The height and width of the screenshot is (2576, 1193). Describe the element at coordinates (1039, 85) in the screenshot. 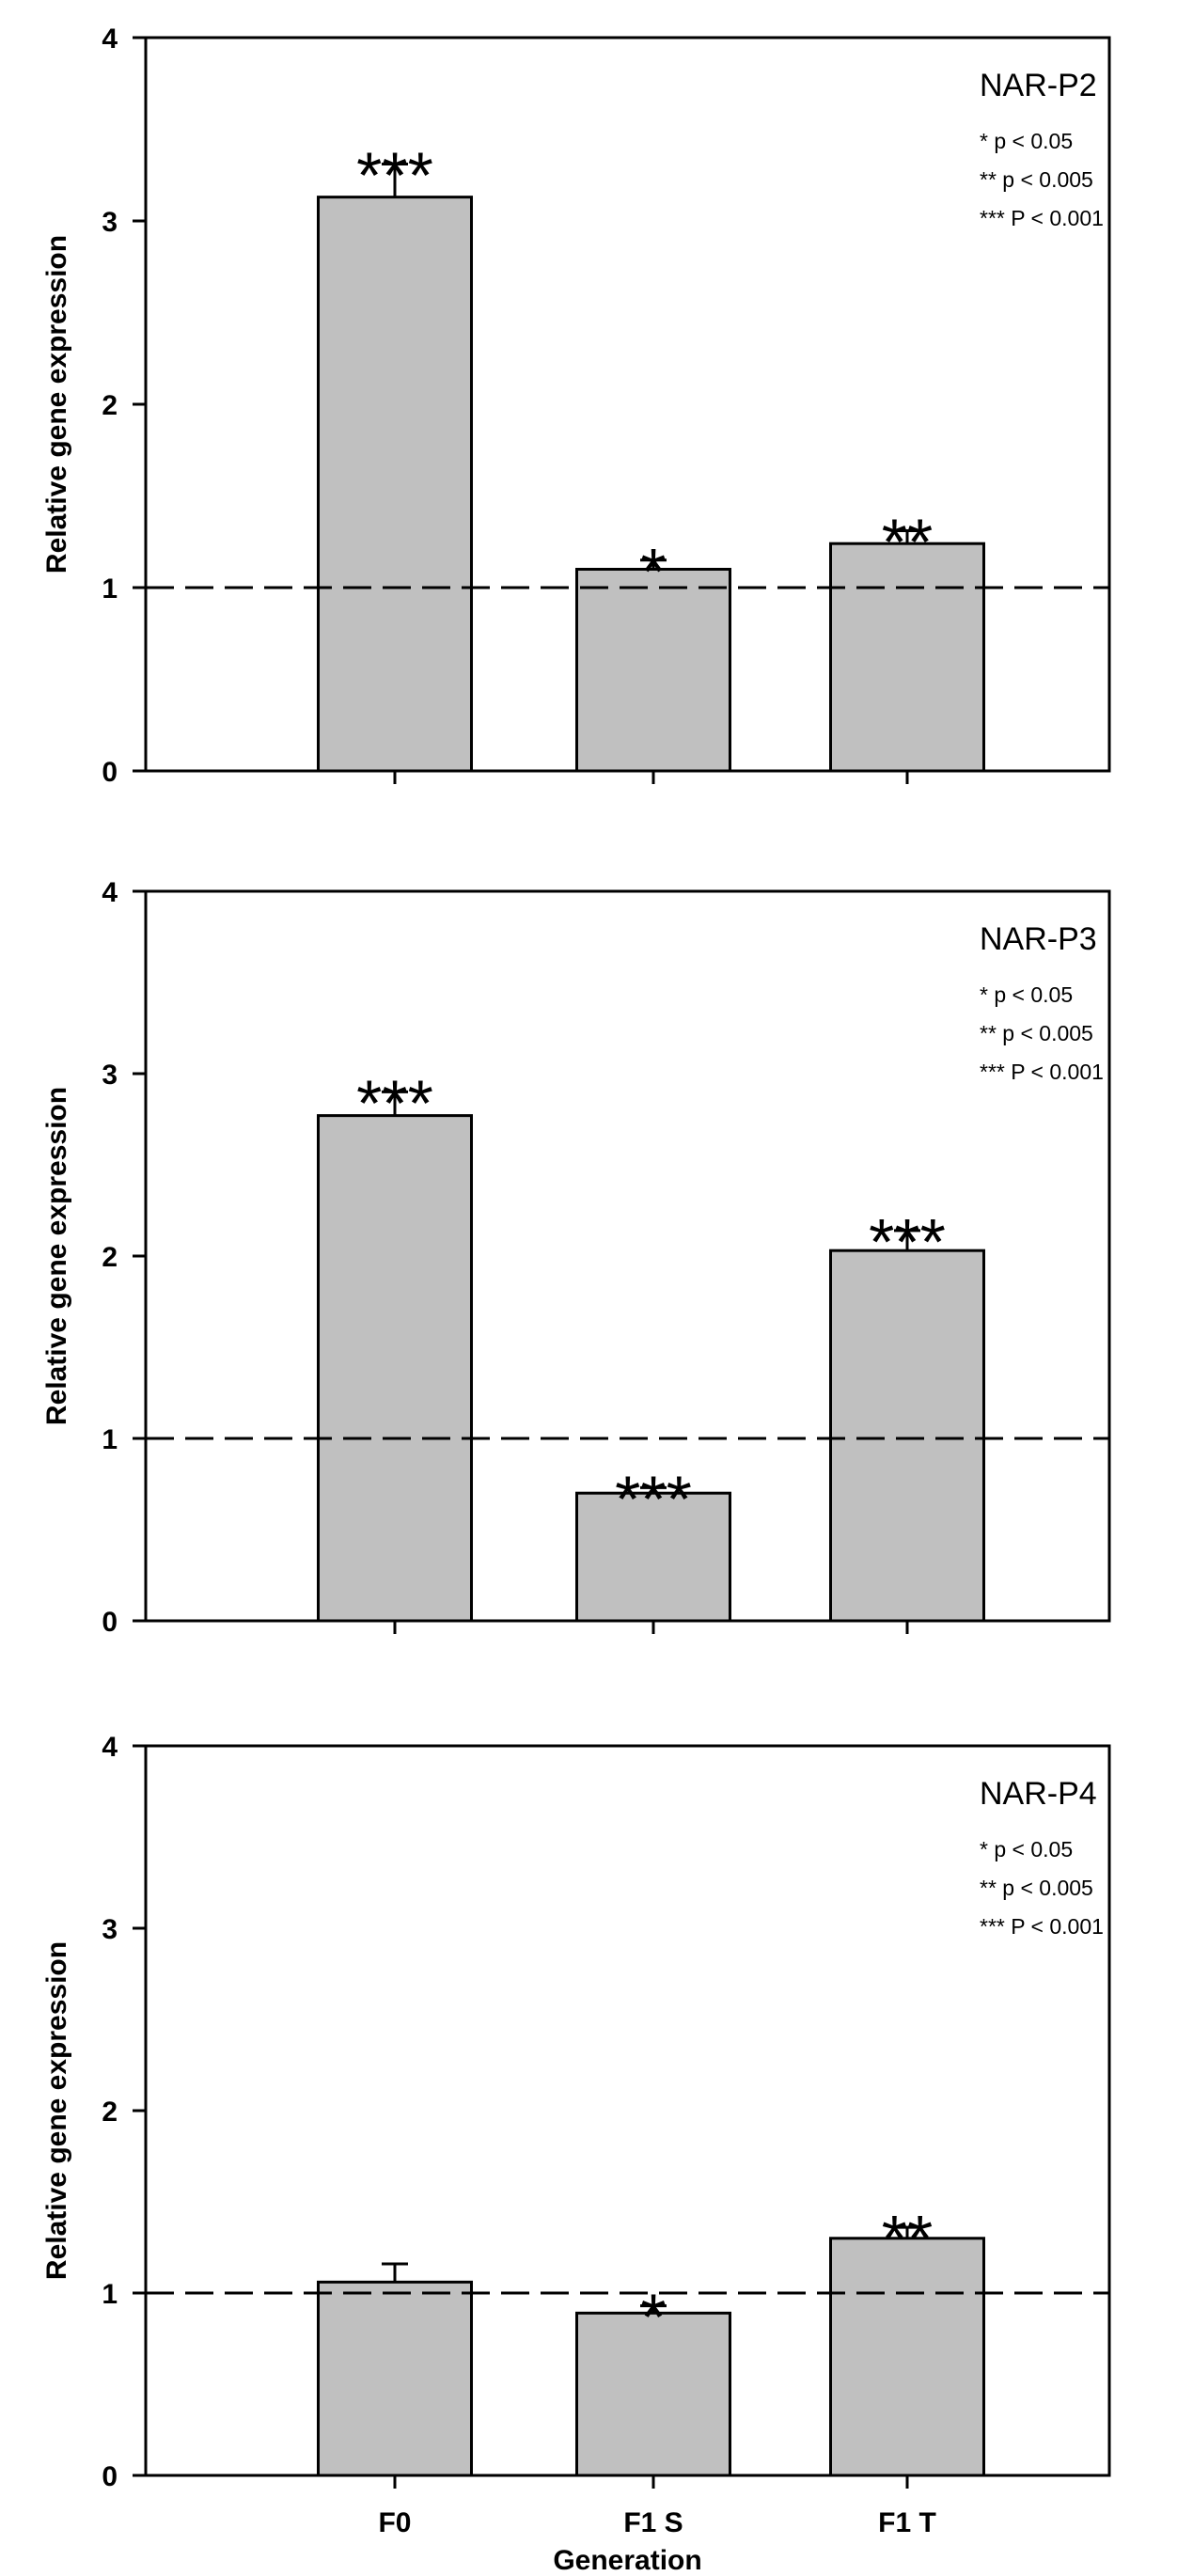

I see `panel-title: NAR-P2` at that location.